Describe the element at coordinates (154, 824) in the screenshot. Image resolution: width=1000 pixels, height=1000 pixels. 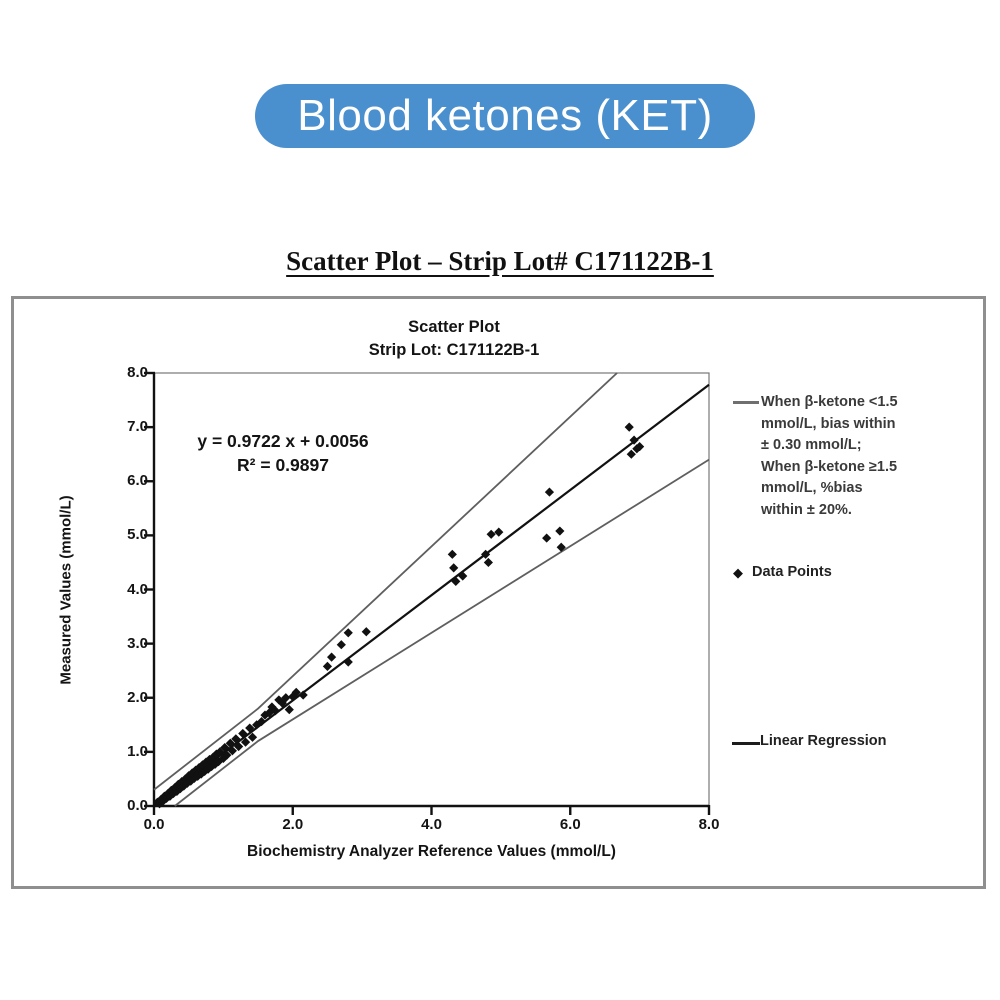
I see `x-tick-label: 0.0` at that location.